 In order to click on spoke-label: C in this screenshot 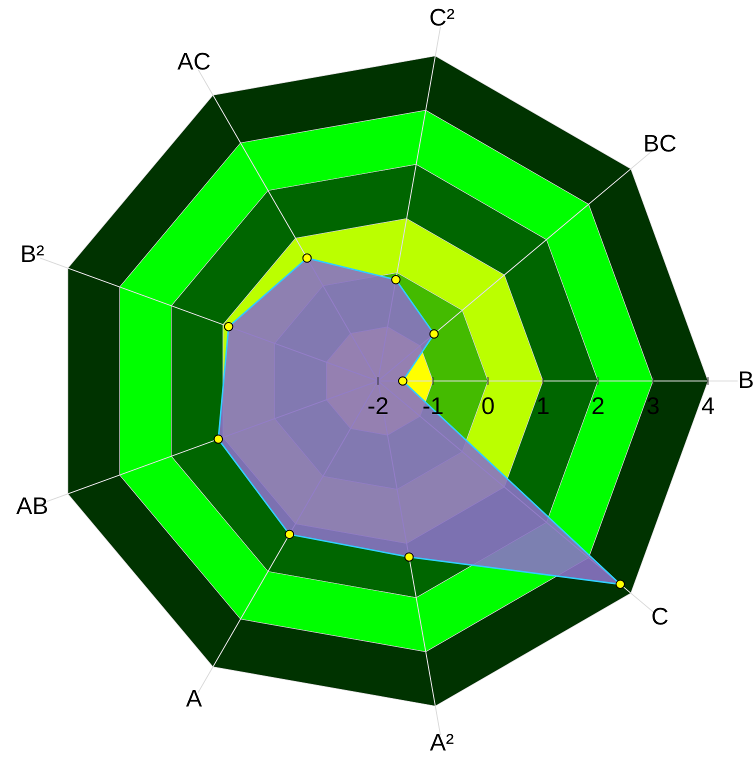, I will do `click(660, 617)`.